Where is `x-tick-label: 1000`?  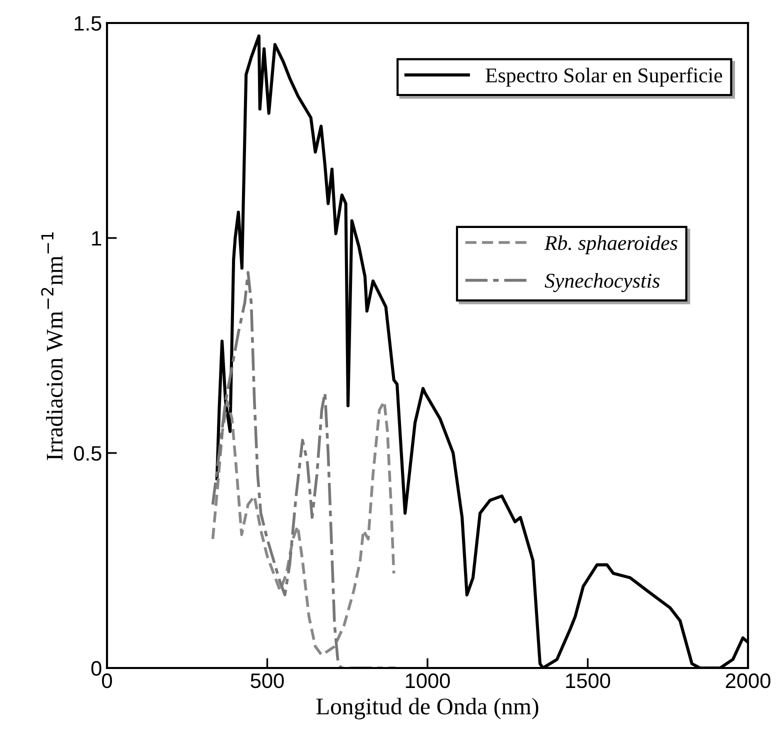
x-tick-label: 1000 is located at coordinates (428, 680).